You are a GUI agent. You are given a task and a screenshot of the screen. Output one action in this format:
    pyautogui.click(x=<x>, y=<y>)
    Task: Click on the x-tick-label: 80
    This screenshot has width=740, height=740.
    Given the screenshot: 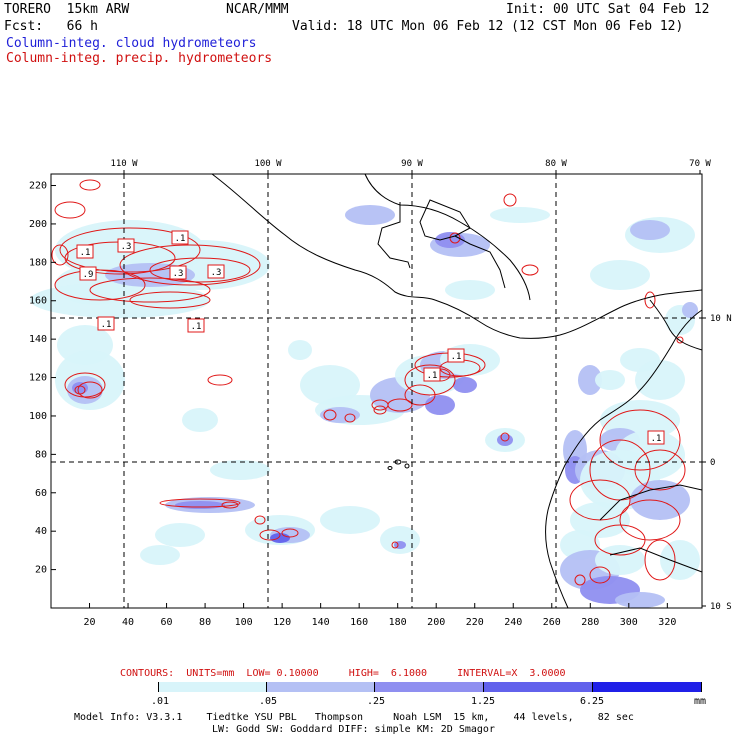 What is the action you would take?
    pyautogui.click(x=205, y=622)
    